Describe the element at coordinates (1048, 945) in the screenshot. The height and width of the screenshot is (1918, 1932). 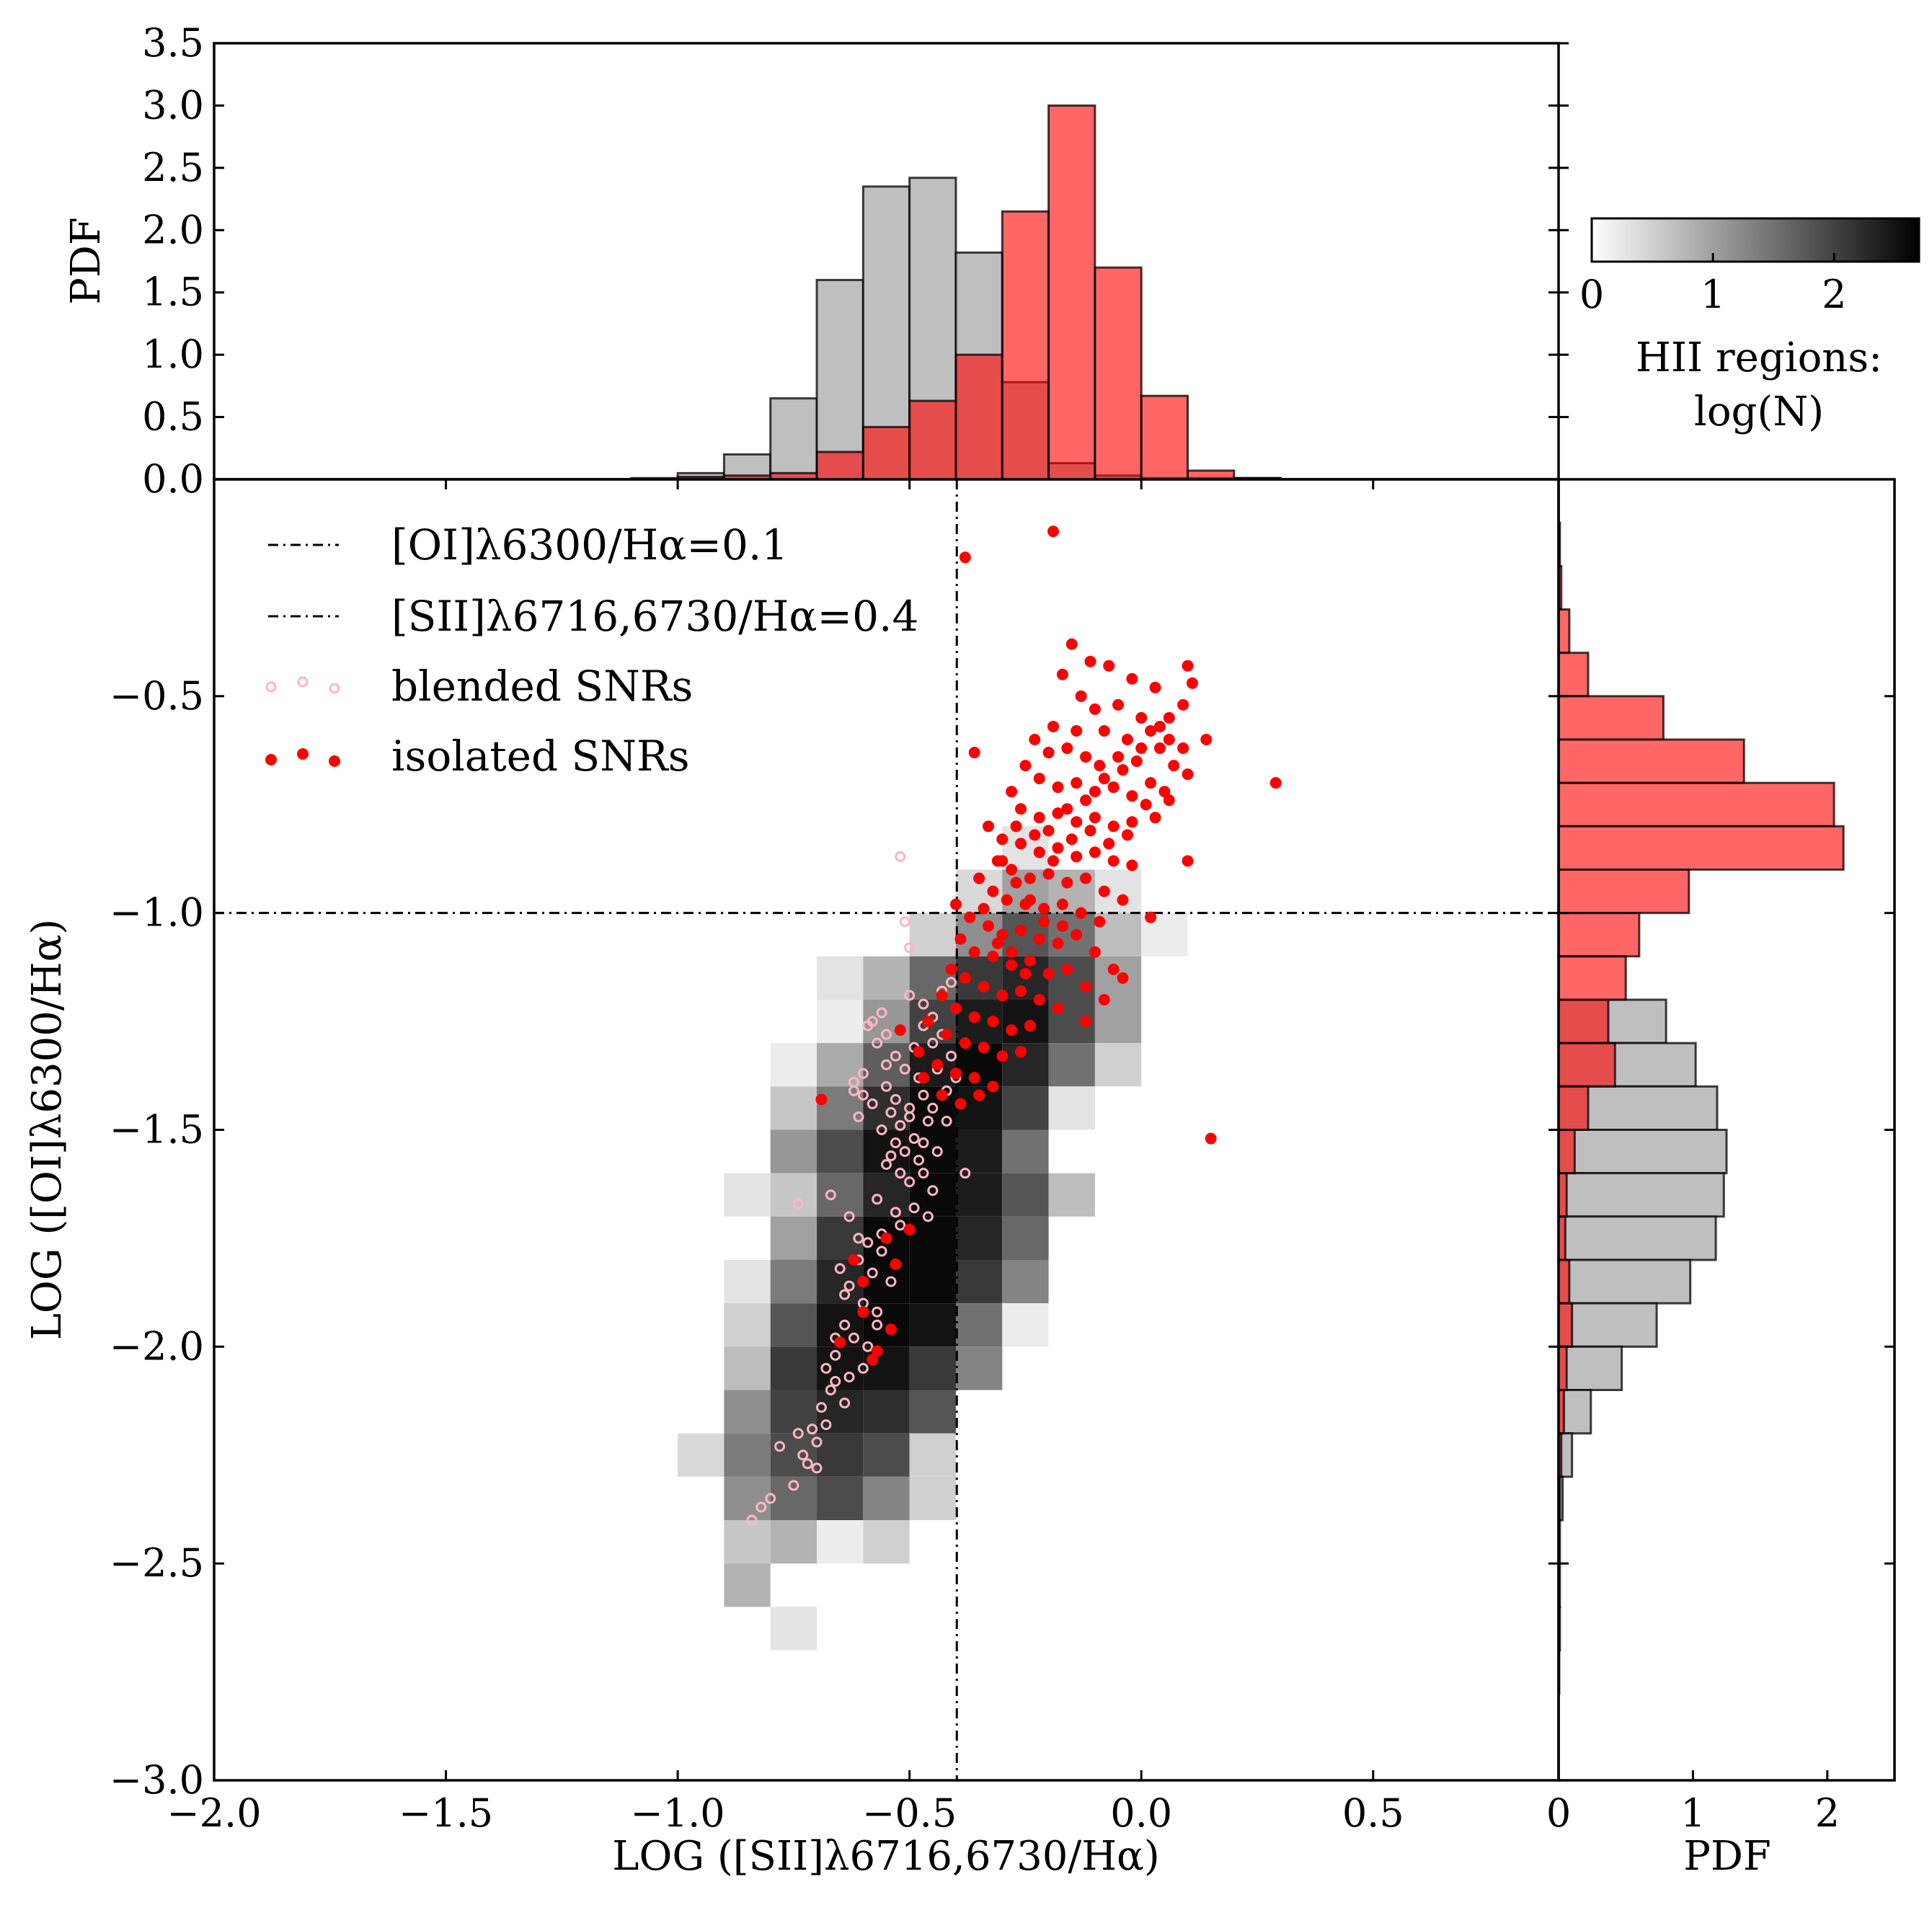
I see `isolated-snrs-layer` at that location.